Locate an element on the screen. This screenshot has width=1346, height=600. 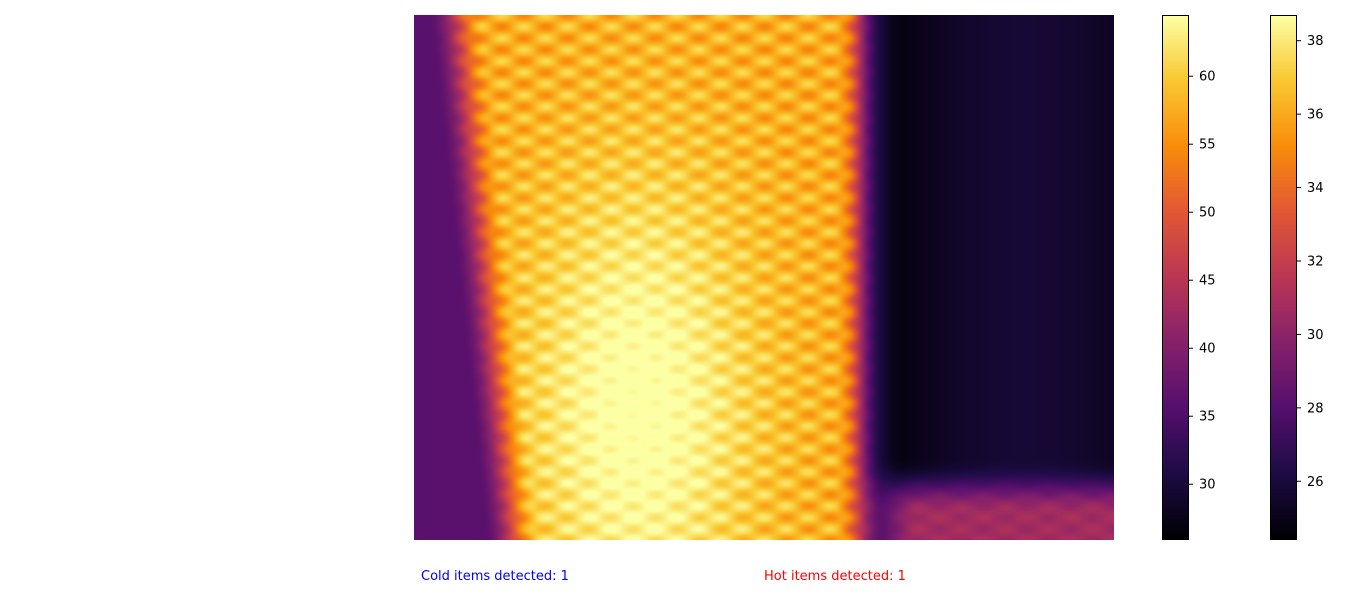
colorbar-secondary-tick-label-3: 32 is located at coordinates (1315, 261).